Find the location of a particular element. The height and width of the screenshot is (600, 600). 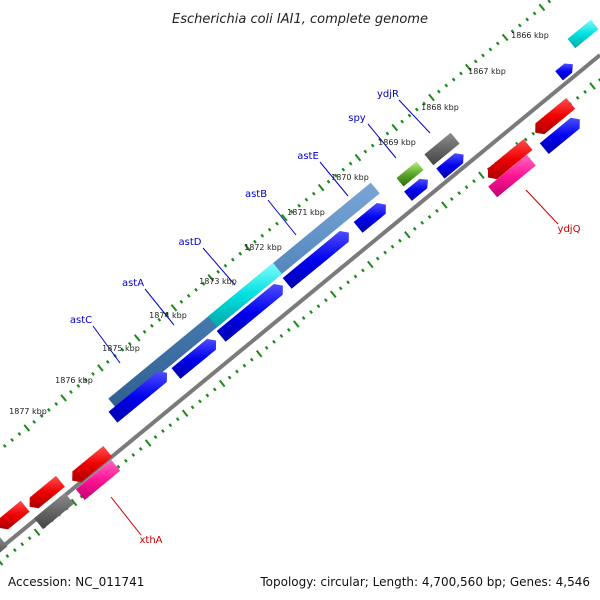

tick-label: 1868 kbp is located at coordinates (440, 107).